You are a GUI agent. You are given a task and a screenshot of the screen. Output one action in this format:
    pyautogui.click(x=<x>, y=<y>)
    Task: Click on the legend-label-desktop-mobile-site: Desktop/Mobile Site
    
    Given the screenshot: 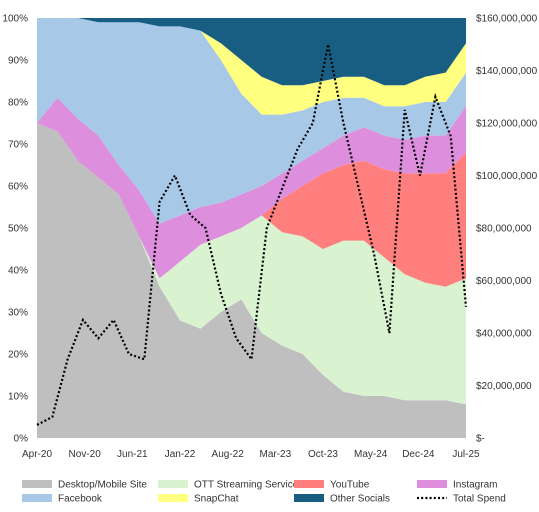 What is the action you would take?
    pyautogui.click(x=102, y=485)
    